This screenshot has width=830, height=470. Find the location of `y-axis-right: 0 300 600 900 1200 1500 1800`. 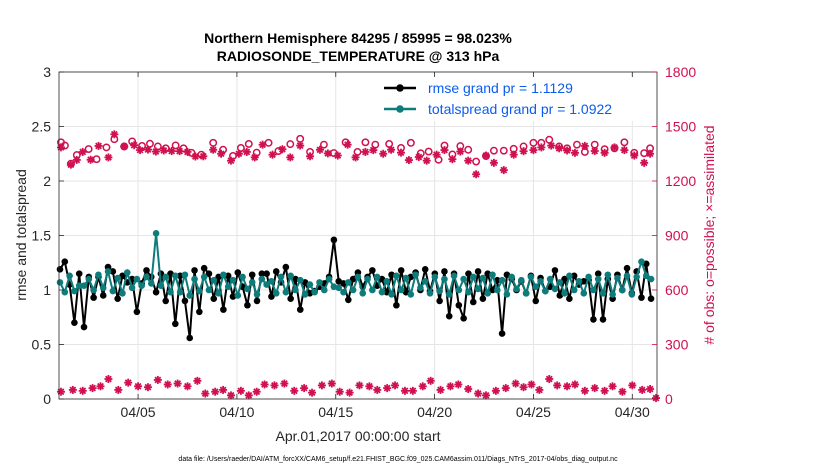

y-axis-right: 0 300 600 900 1200 1500 1800 is located at coordinates (674, 235).